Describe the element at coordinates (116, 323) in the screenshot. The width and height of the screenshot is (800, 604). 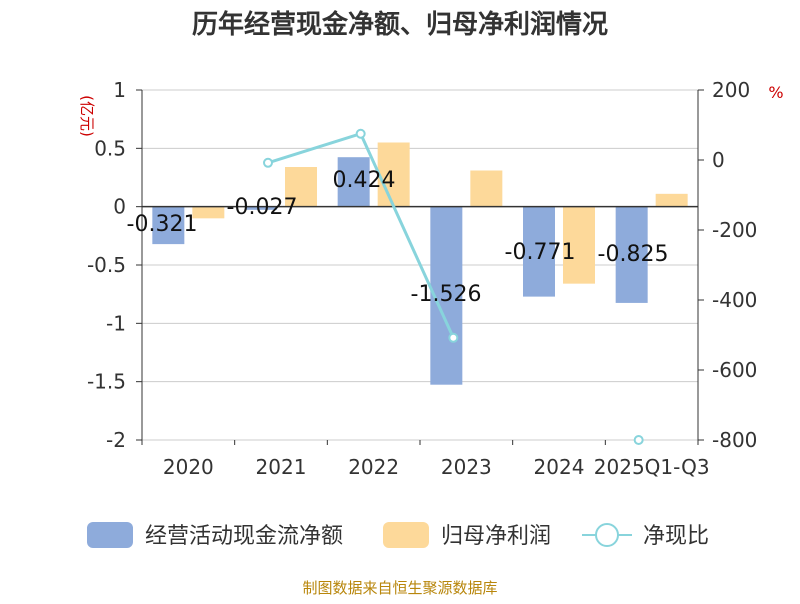
I see `left-tick-label: -1` at that location.